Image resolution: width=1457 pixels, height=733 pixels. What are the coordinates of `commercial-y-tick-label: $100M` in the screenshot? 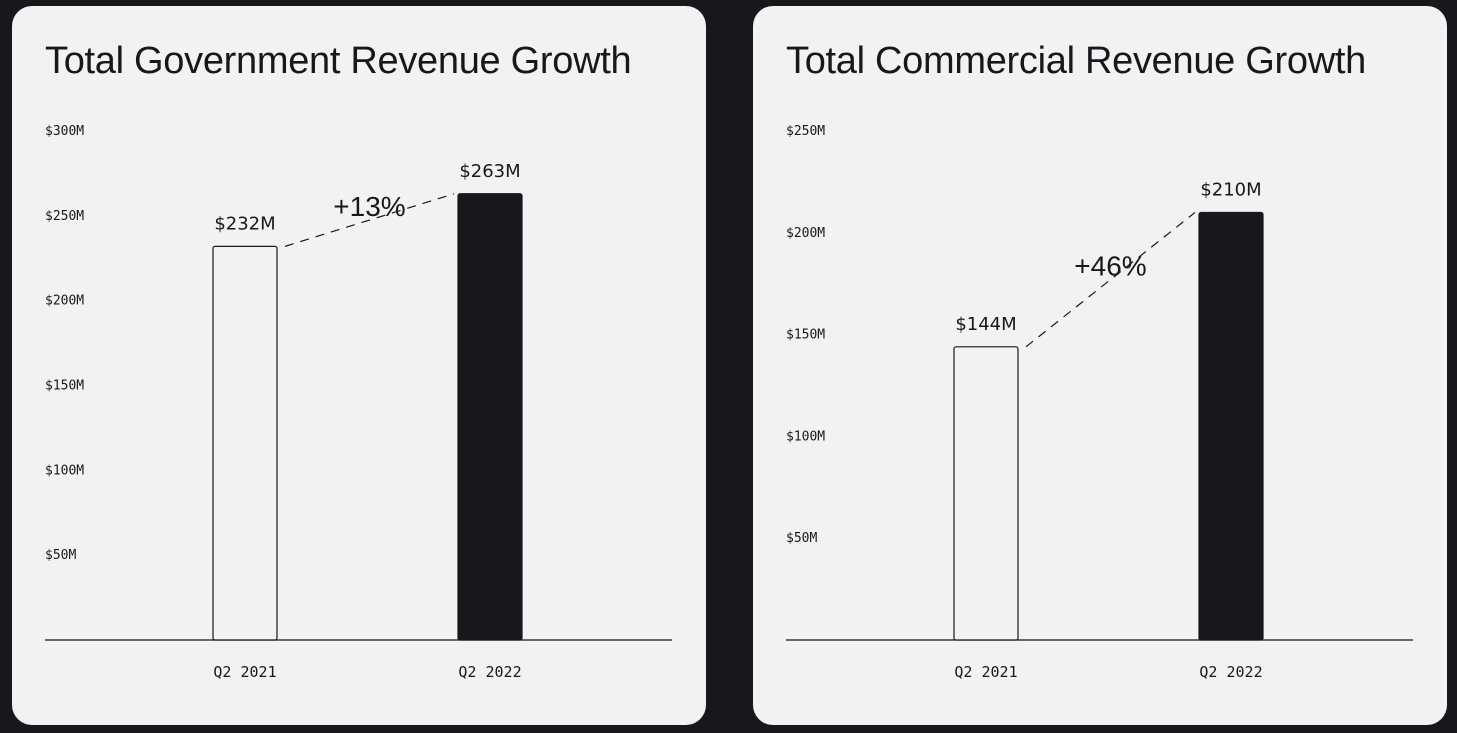 It's located at (805, 436).